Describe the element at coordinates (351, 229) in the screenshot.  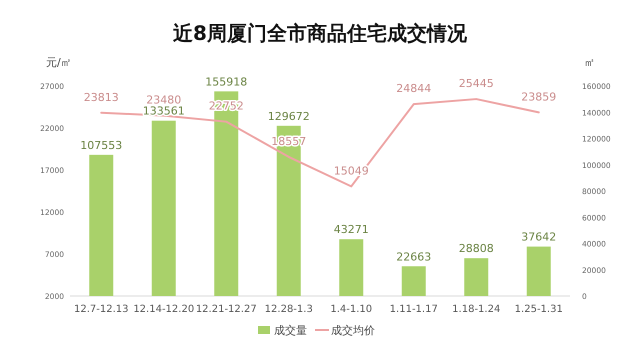
I see `data-label: 43271` at that location.